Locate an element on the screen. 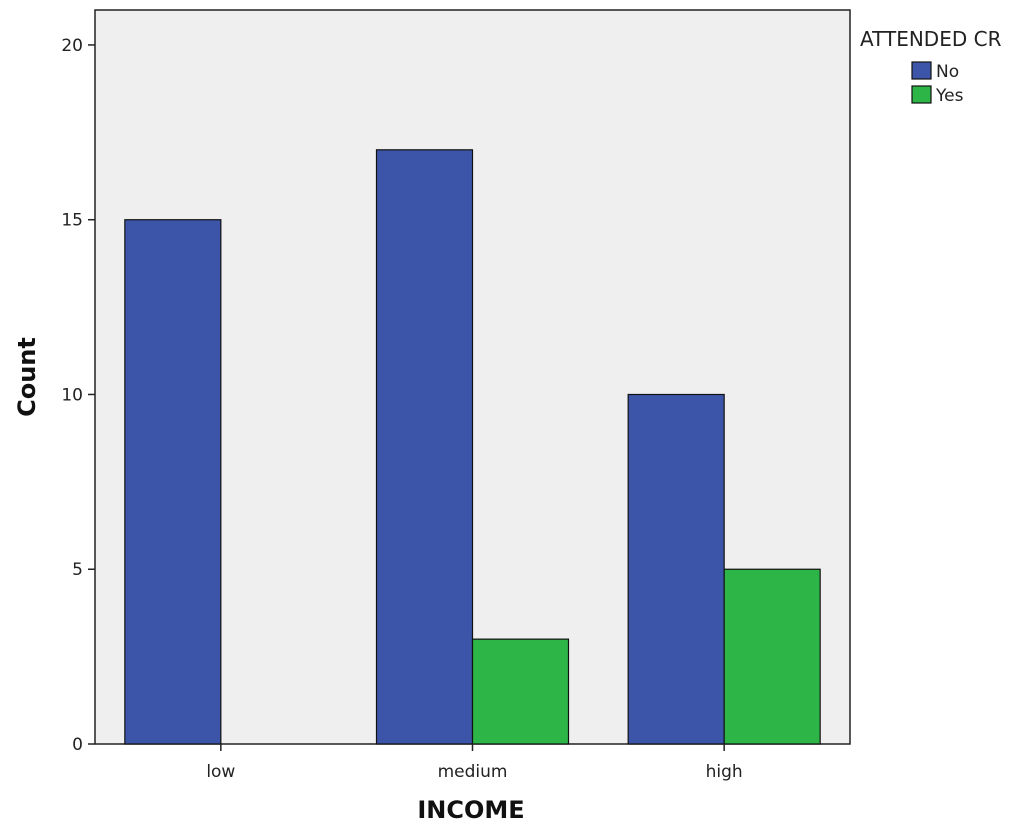 The image size is (1034, 831). legend-title: ATTENDED CR is located at coordinates (931, 39).